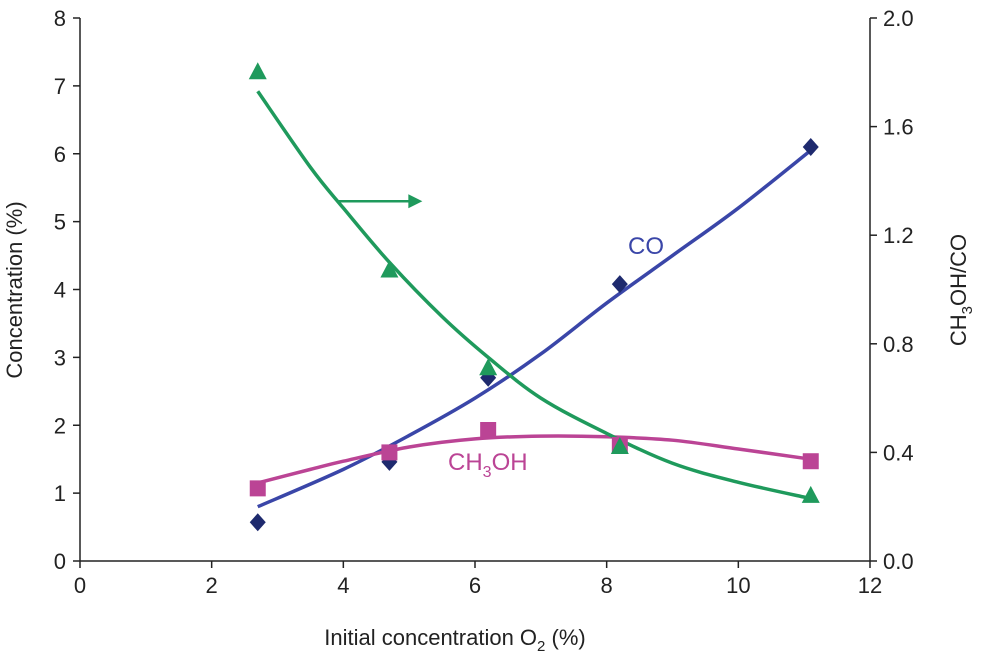 Image resolution: width=981 pixels, height=663 pixels. Describe the element at coordinates (646, 246) in the screenshot. I see `co-label: CO` at that location.